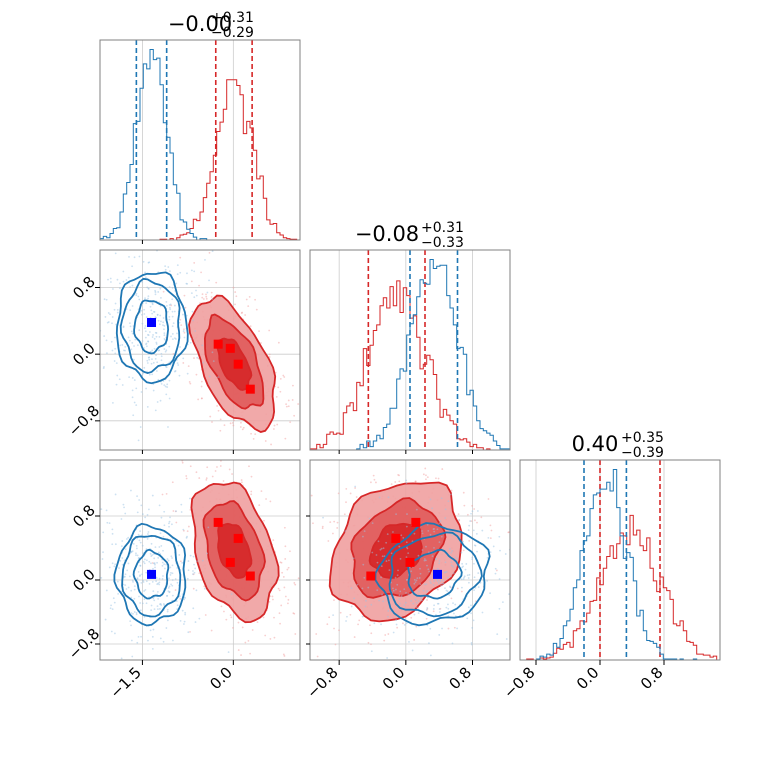 The width and height of the screenshot is (760, 760). What do you see at coordinates (620, 560) in the screenshot?
I see `panel-bg` at bounding box center [620, 560].